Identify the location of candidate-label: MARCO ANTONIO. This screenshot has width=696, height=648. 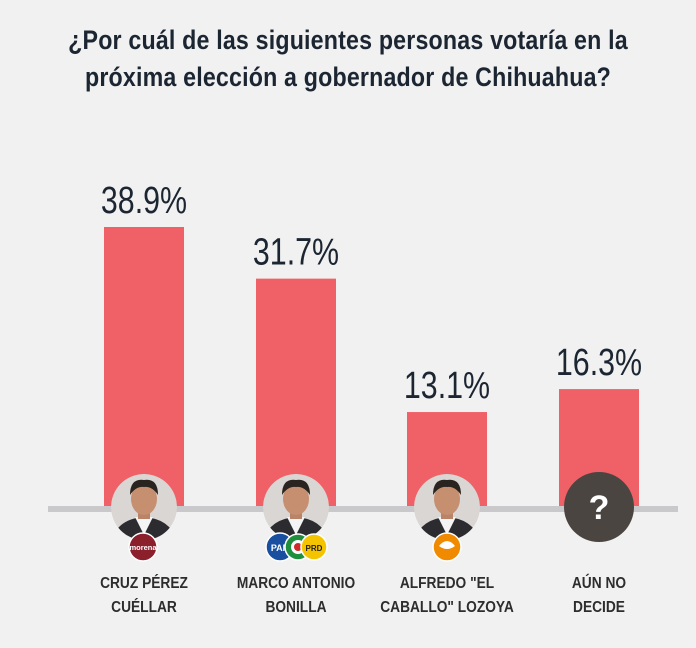
(296, 583).